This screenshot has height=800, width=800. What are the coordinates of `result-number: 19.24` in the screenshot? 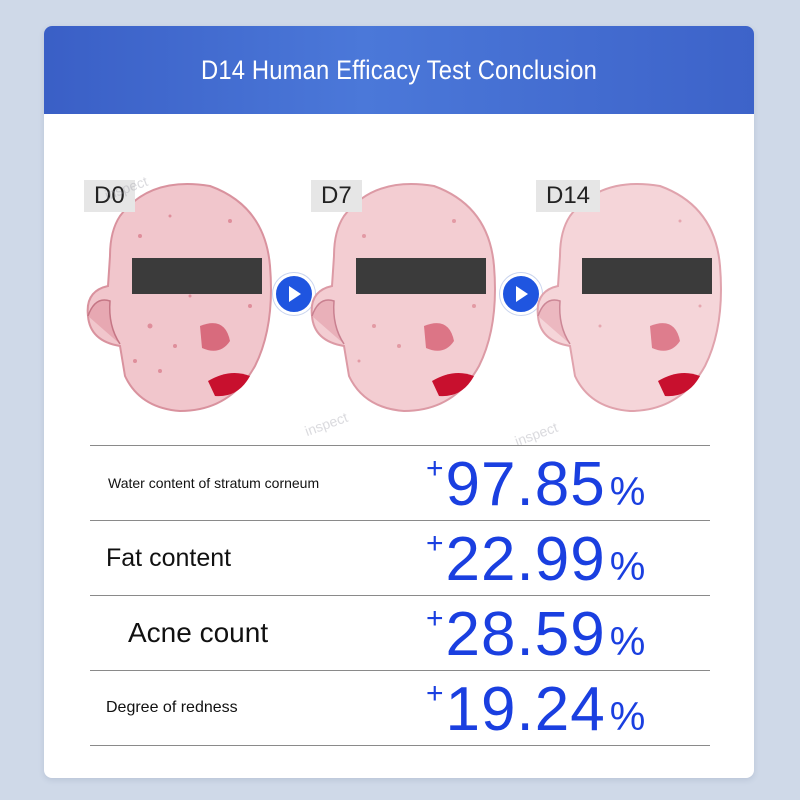 It's located at (525, 709).